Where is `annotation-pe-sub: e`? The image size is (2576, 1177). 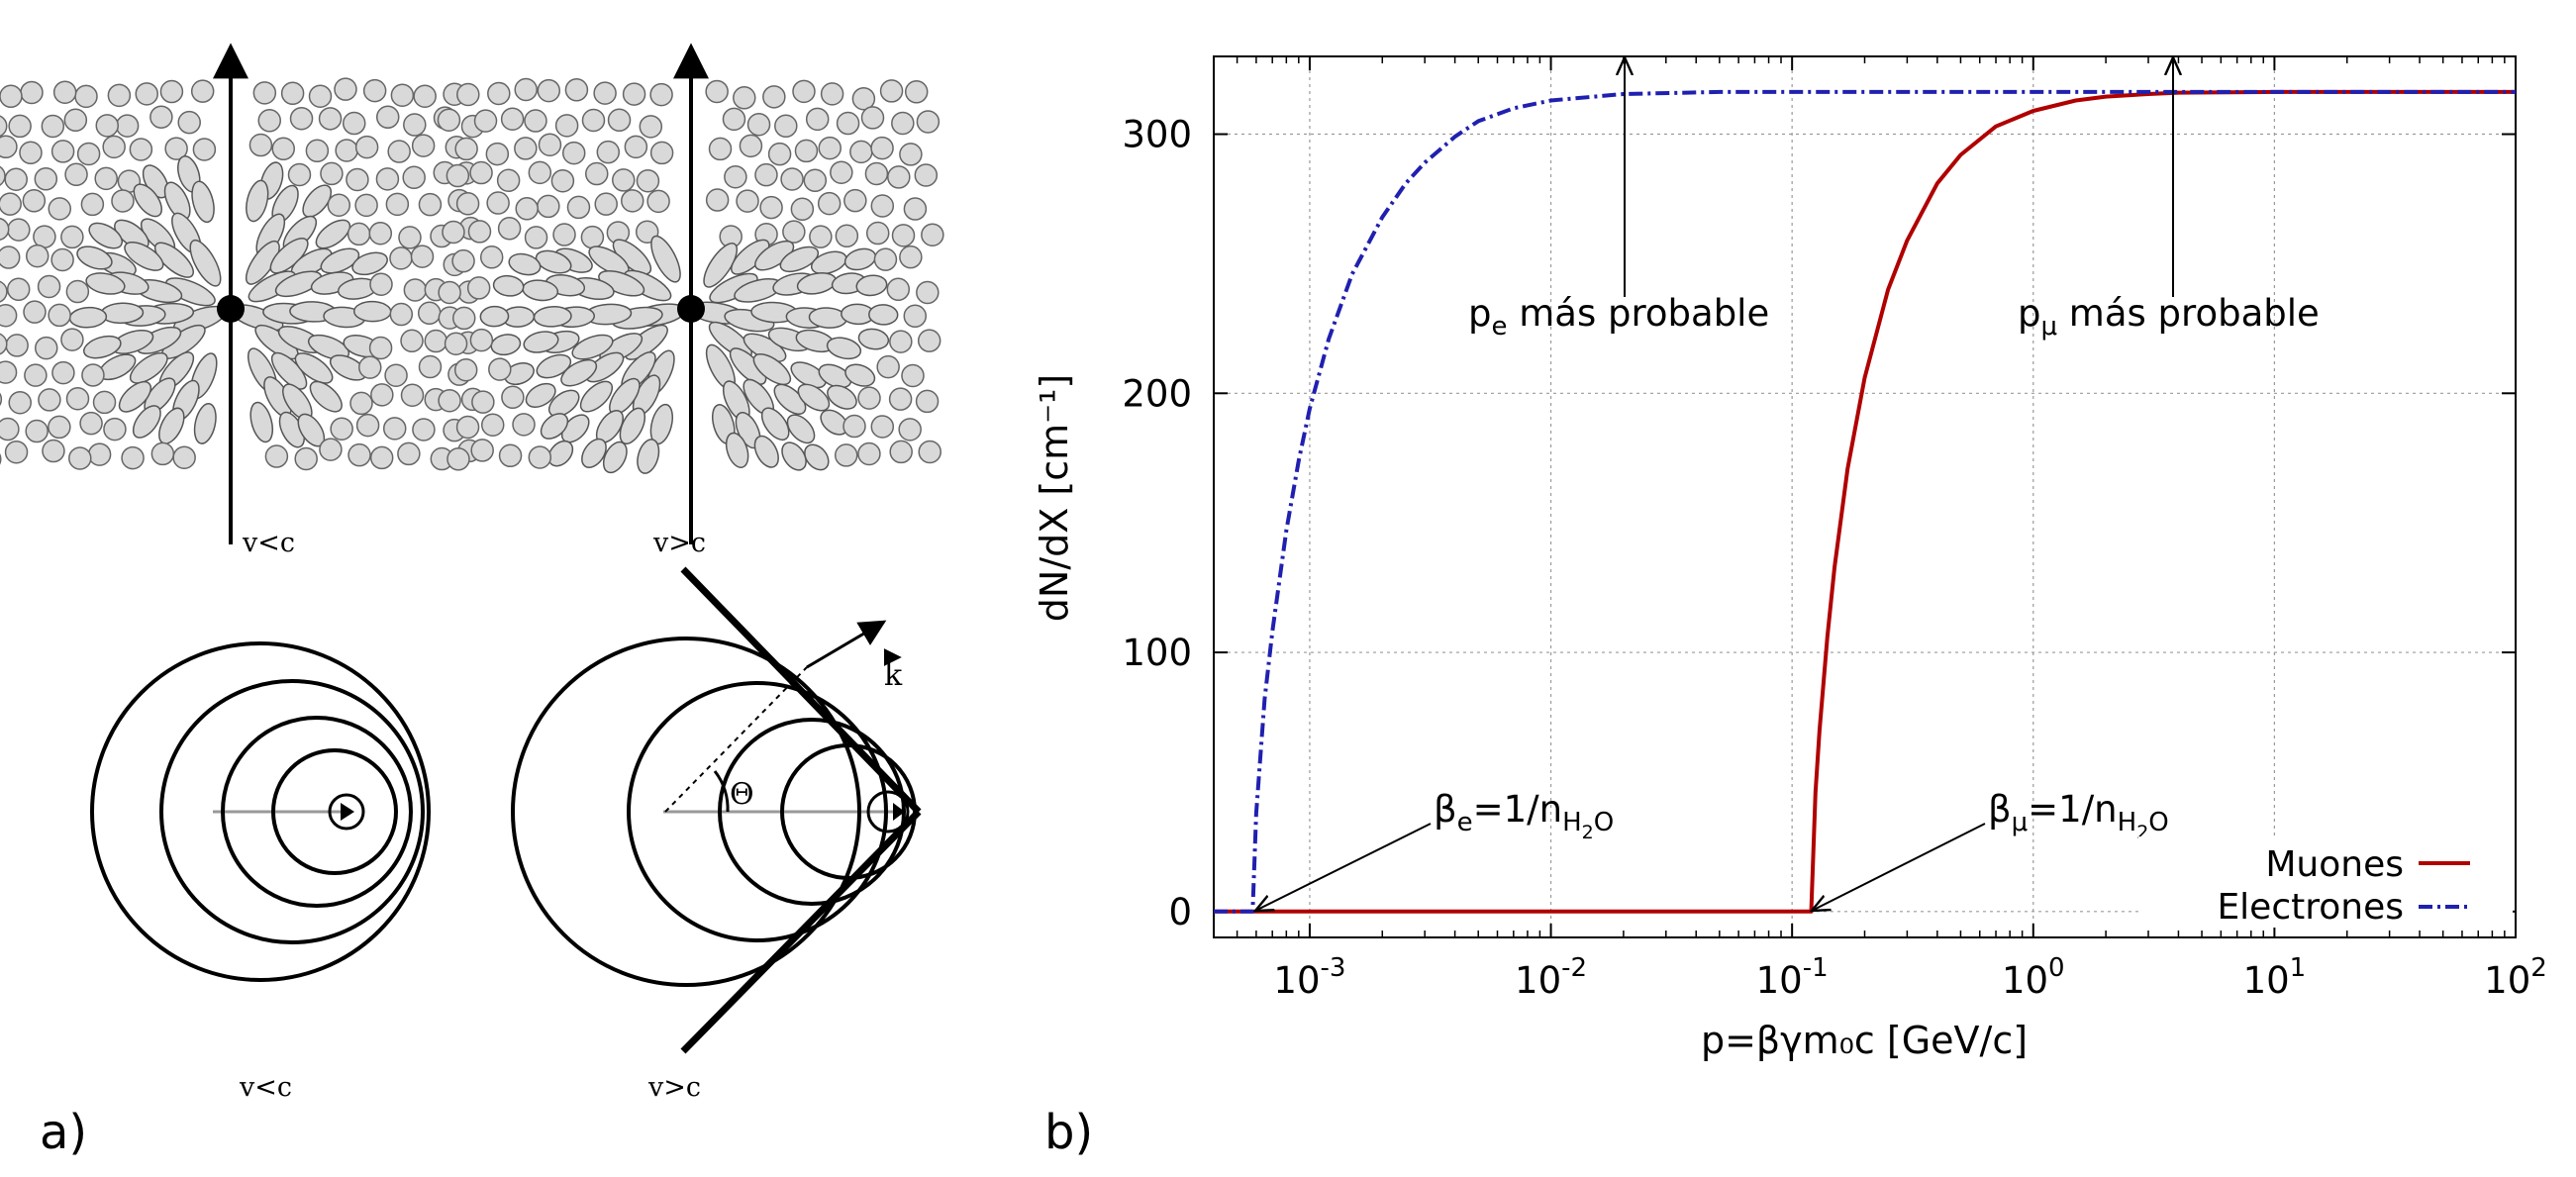
annotation-pe-sub: e is located at coordinates (1500, 327).